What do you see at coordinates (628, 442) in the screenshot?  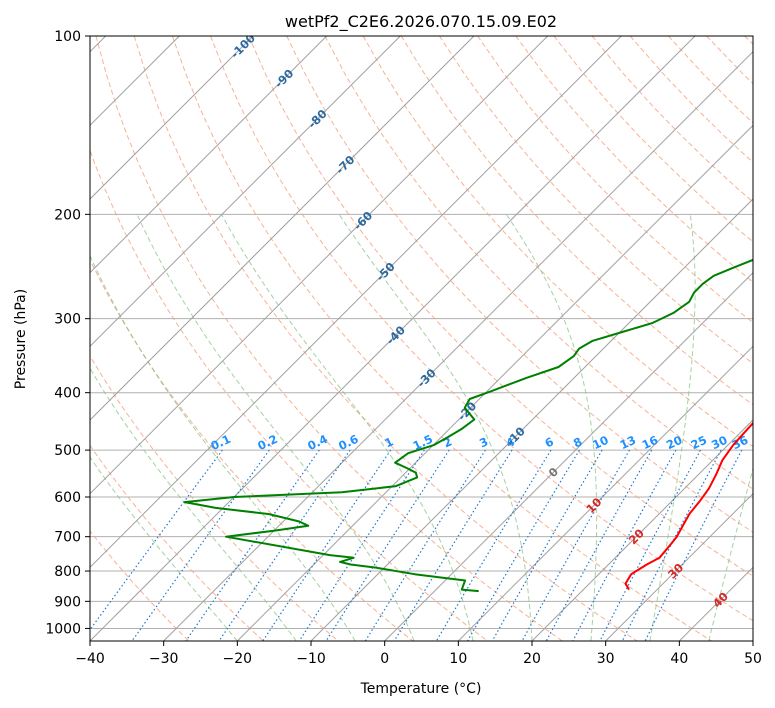 I see `mixing-ratio-label: 13` at bounding box center [628, 442].